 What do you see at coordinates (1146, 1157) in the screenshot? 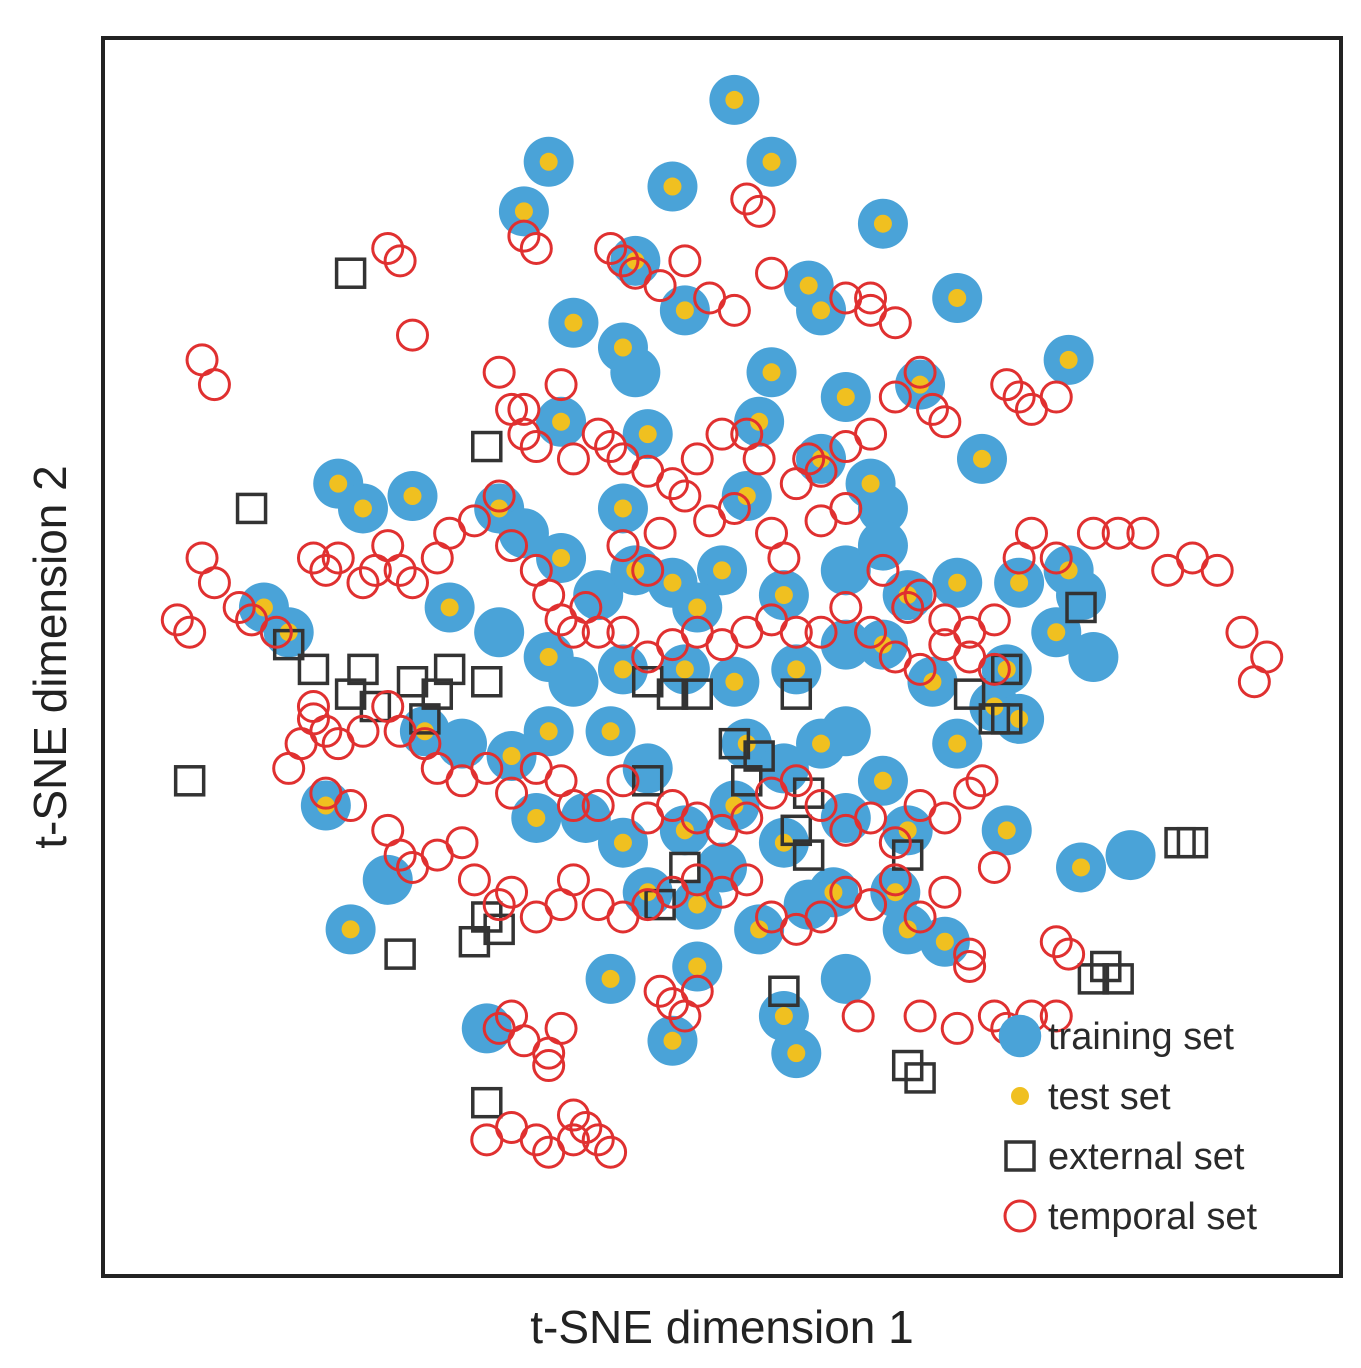
I see `legend-label-external-set: external set` at bounding box center [1146, 1157].